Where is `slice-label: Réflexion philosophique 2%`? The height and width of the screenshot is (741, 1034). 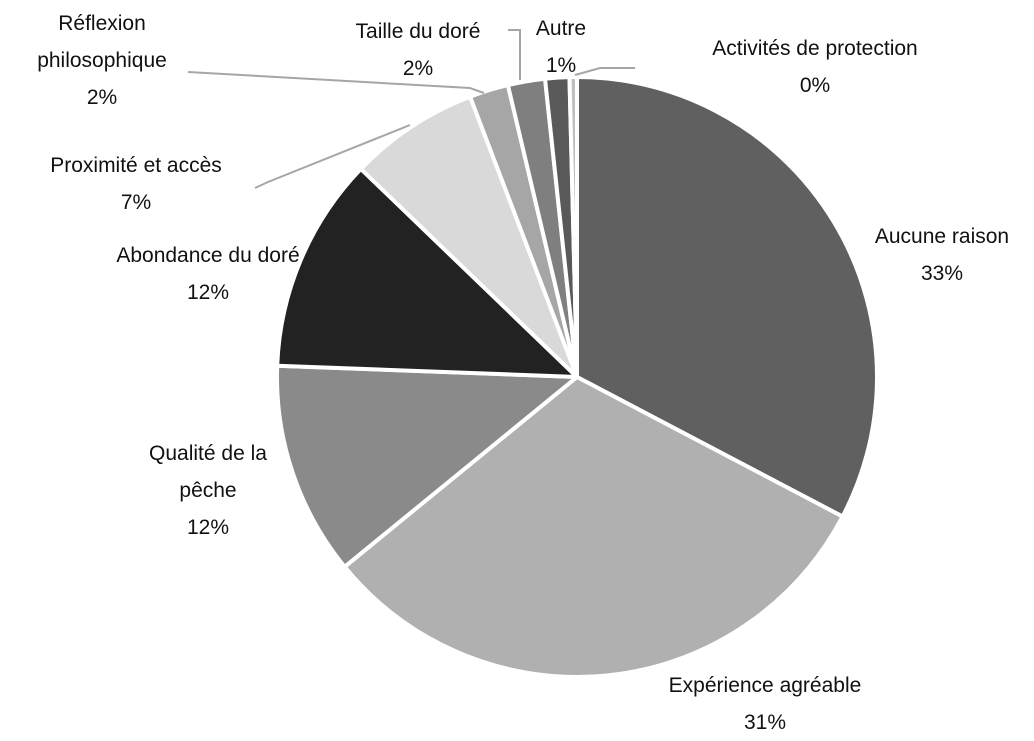
slice-label: Réflexion philosophique 2% is located at coordinates (102, 60).